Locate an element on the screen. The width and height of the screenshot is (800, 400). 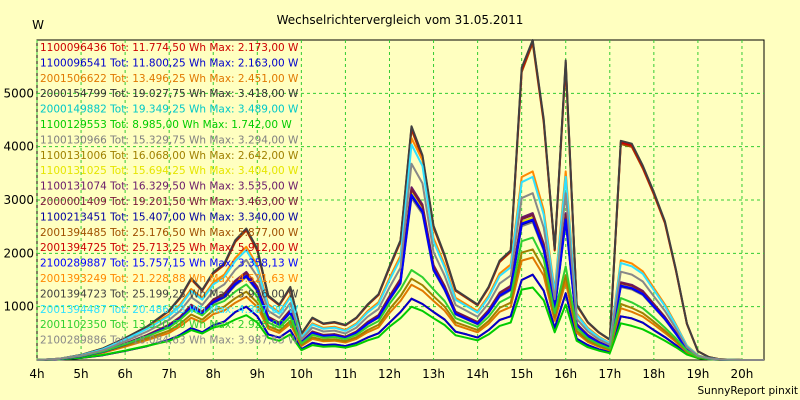
x-tick-label: 10h is located at coordinates (301, 374).